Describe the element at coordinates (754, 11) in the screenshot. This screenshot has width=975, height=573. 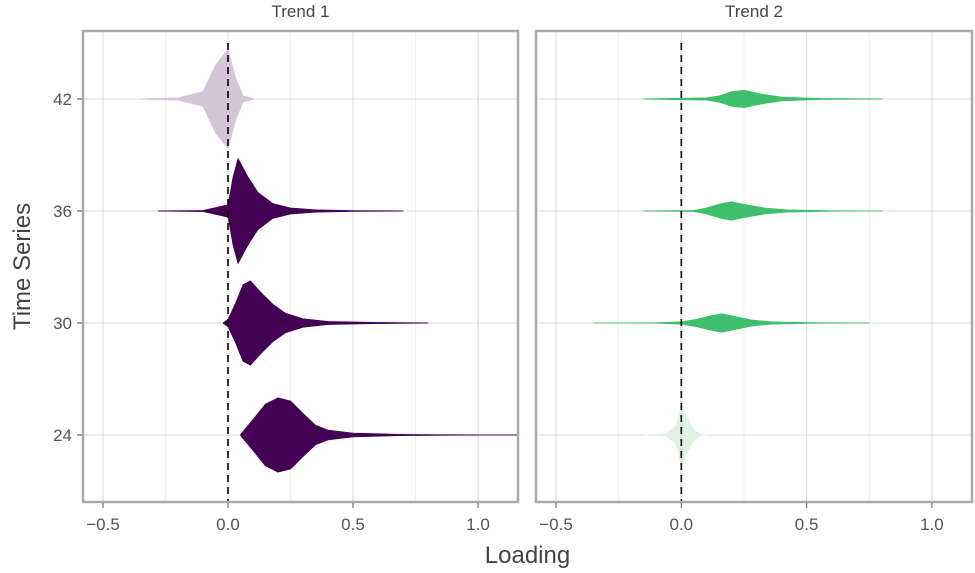
I see `panel-title: Trend 2` at that location.